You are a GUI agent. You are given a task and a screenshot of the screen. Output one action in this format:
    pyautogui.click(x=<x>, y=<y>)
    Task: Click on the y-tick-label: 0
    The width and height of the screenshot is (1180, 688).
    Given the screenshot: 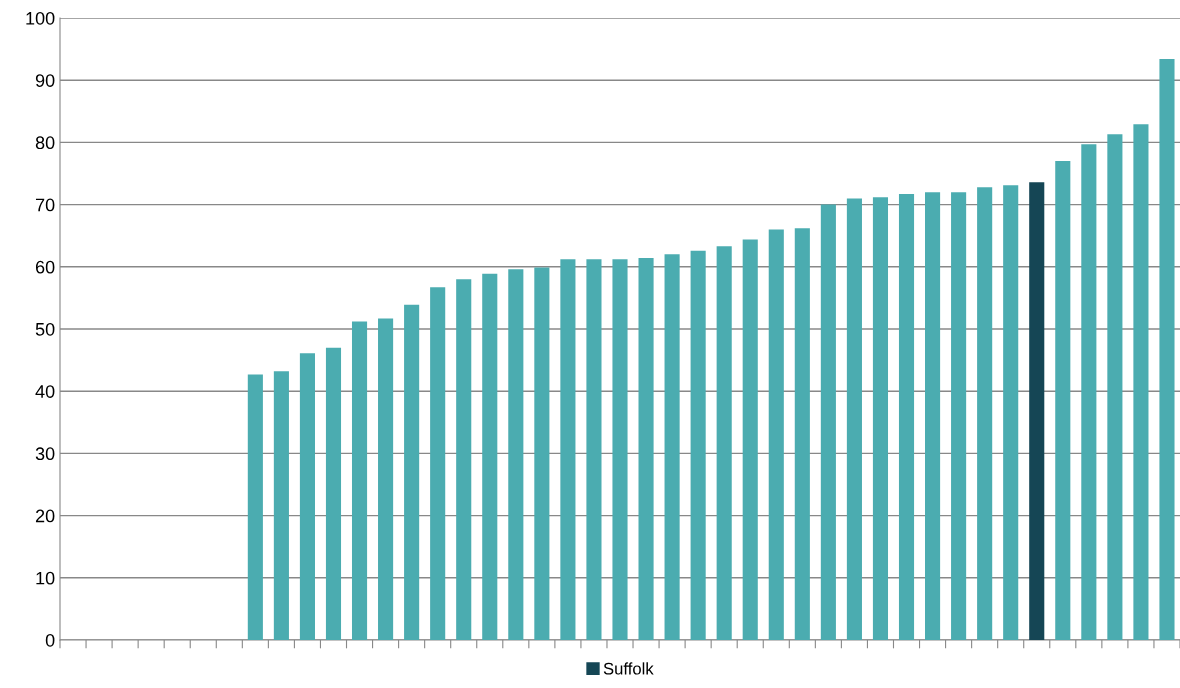 What is the action you would take?
    pyautogui.click(x=50, y=640)
    